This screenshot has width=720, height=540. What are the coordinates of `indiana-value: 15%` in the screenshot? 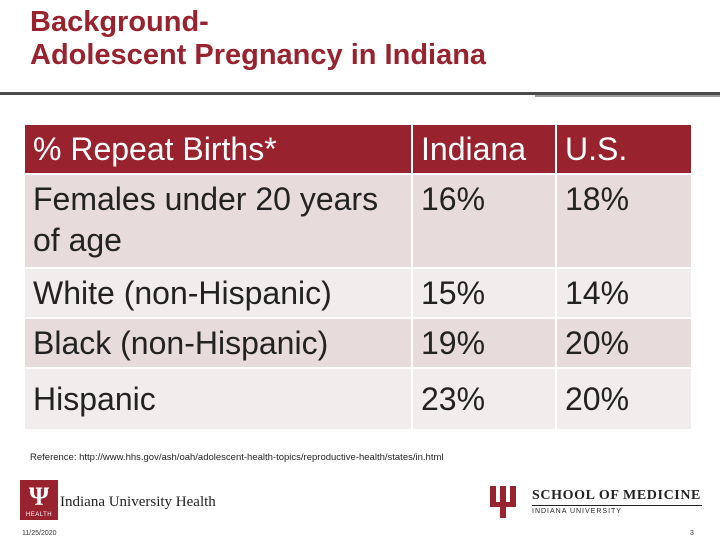 It's located at (484, 293).